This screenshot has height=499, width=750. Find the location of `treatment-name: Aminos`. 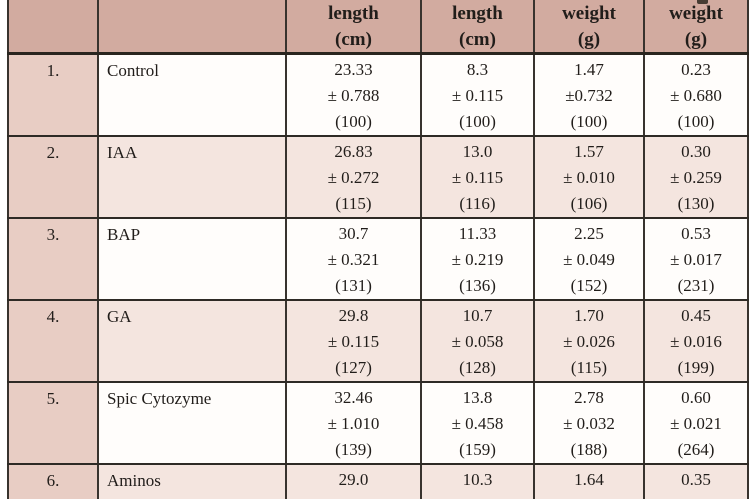

treatment-name: Aminos is located at coordinates (192, 481).